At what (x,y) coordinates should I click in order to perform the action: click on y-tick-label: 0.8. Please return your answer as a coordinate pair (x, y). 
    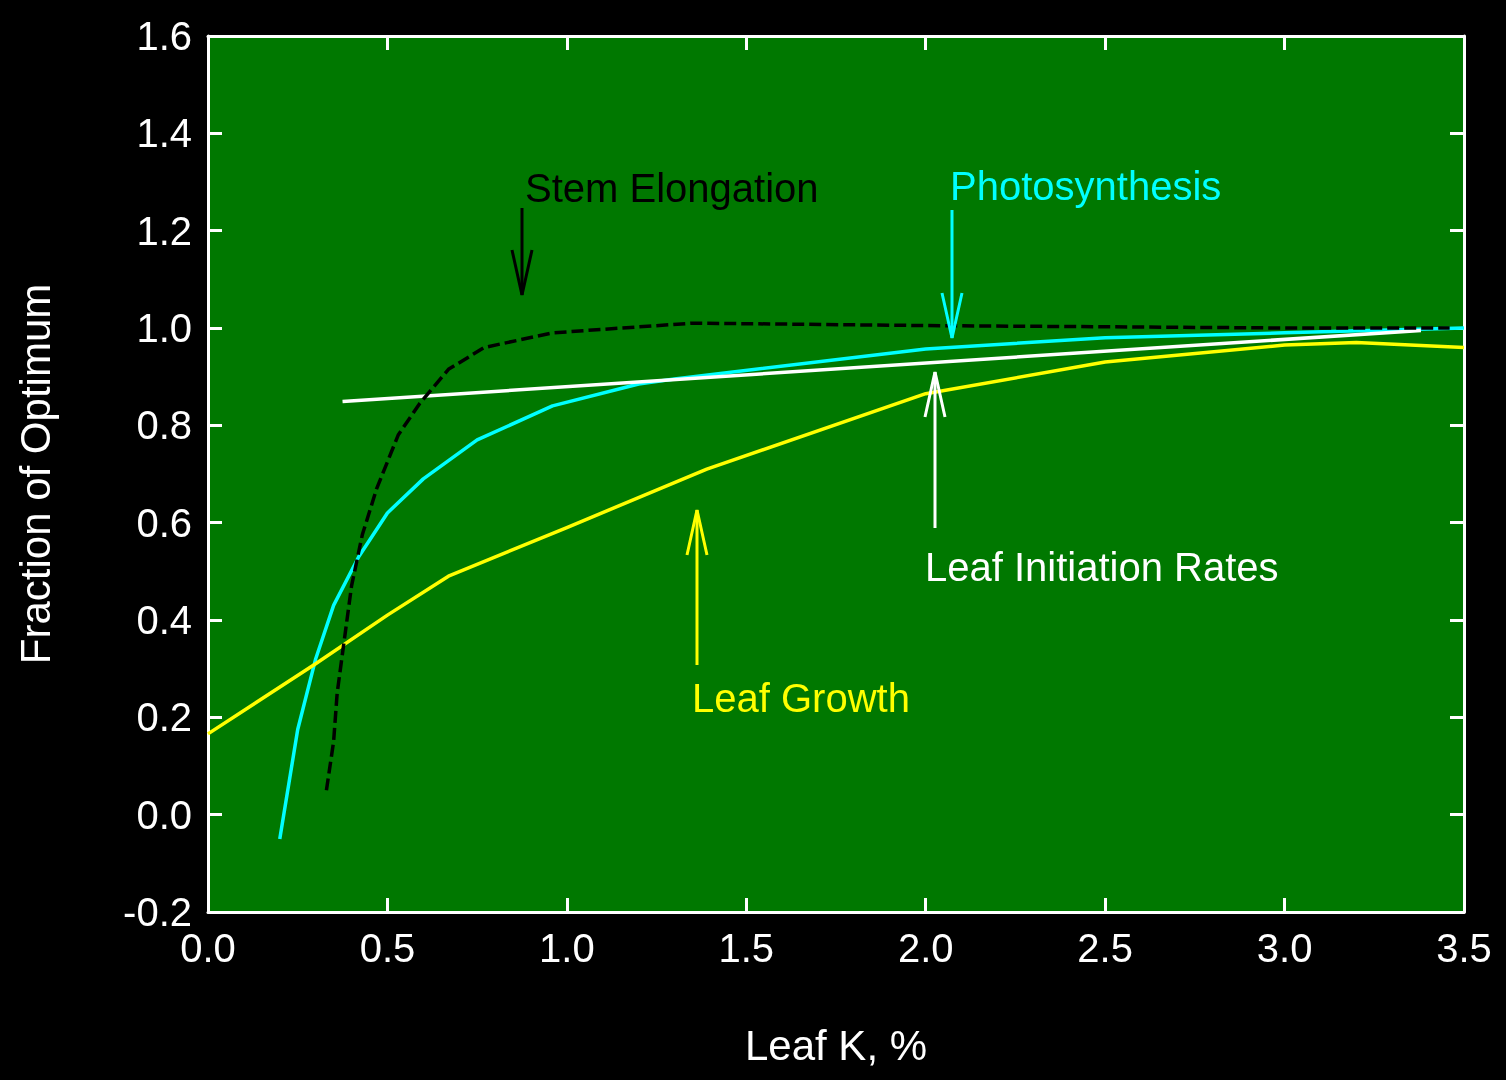
    Looking at the image, I should click on (164, 425).